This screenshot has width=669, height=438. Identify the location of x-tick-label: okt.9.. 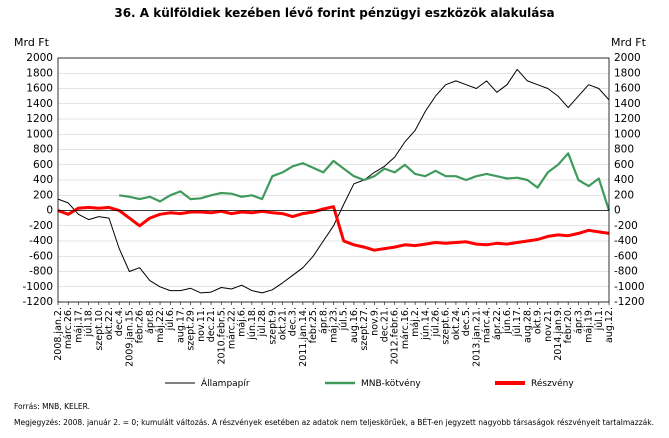
(538, 320).